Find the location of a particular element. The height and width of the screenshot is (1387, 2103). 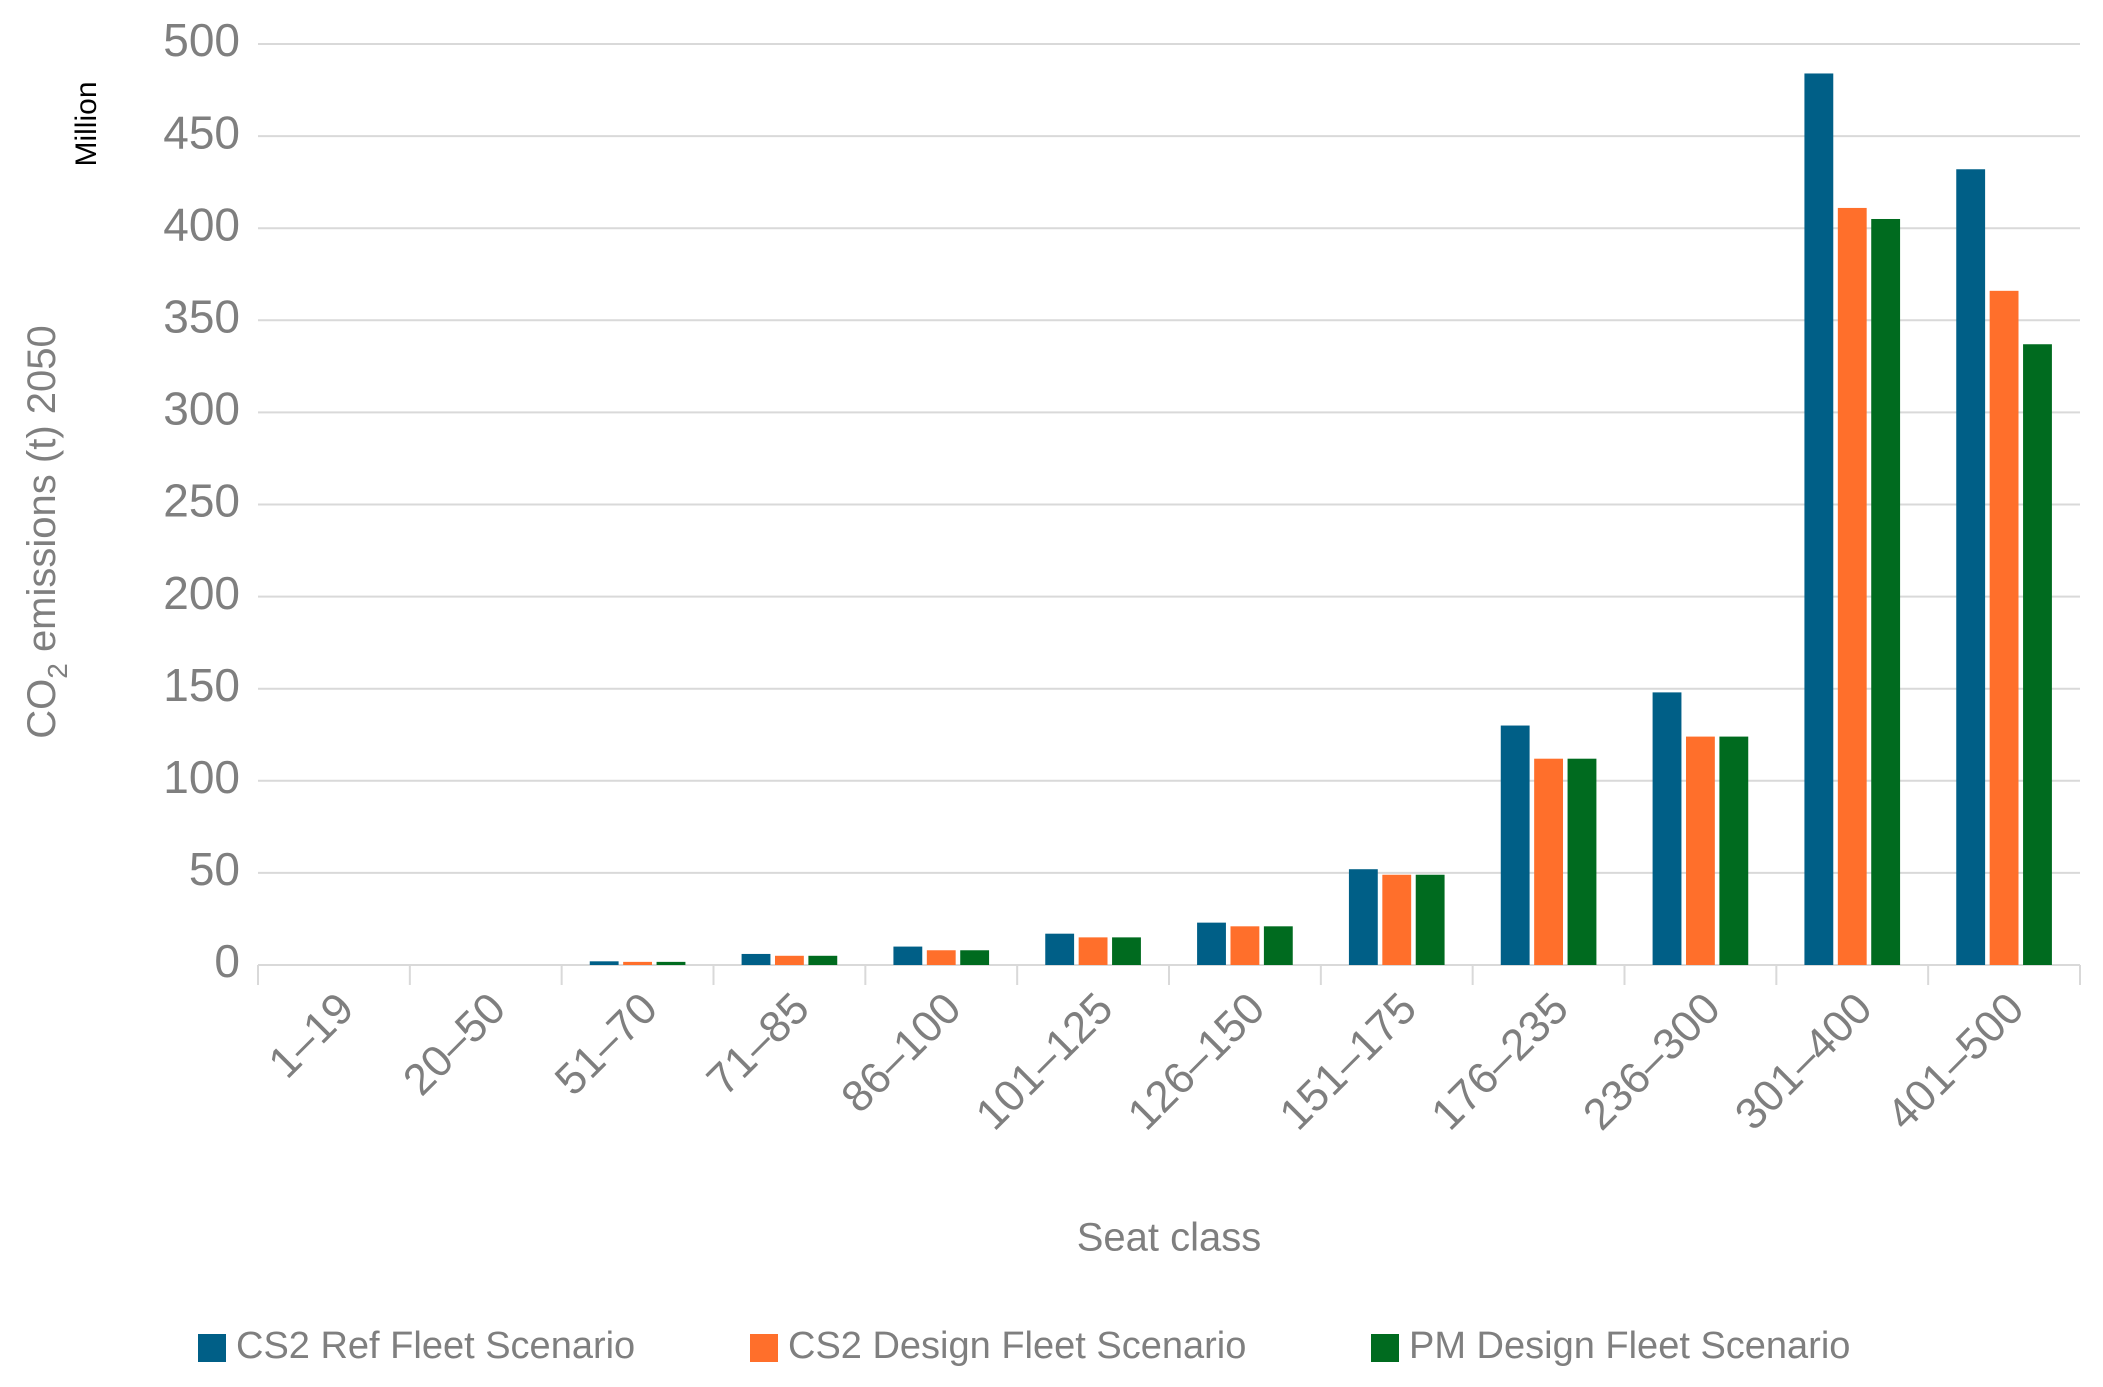

y-tick-label: 100 is located at coordinates (201, 777).